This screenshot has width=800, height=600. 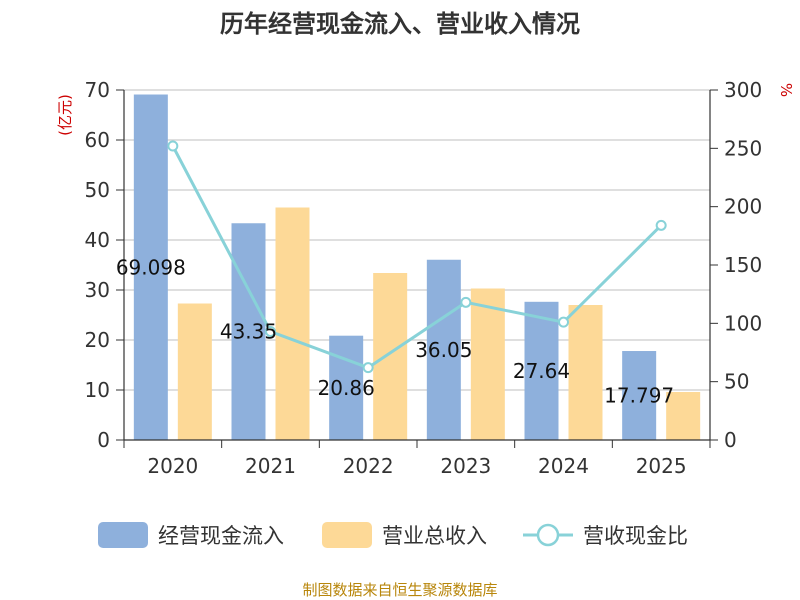 What do you see at coordinates (465, 466) in the screenshot?
I see `x-tick-label: 2023` at bounding box center [465, 466].